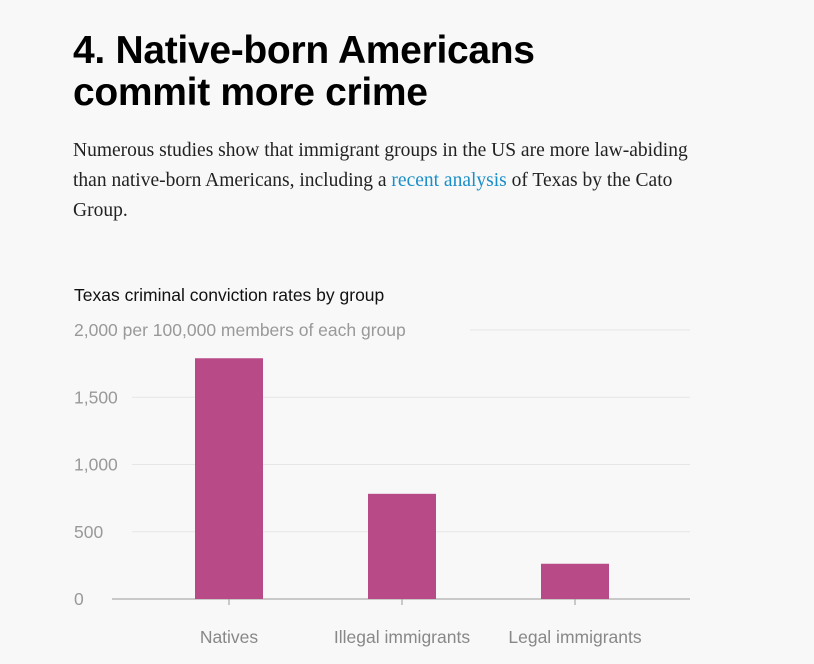 This screenshot has width=814, height=664. I want to click on y-tick-label: 1,000, so click(96, 465).